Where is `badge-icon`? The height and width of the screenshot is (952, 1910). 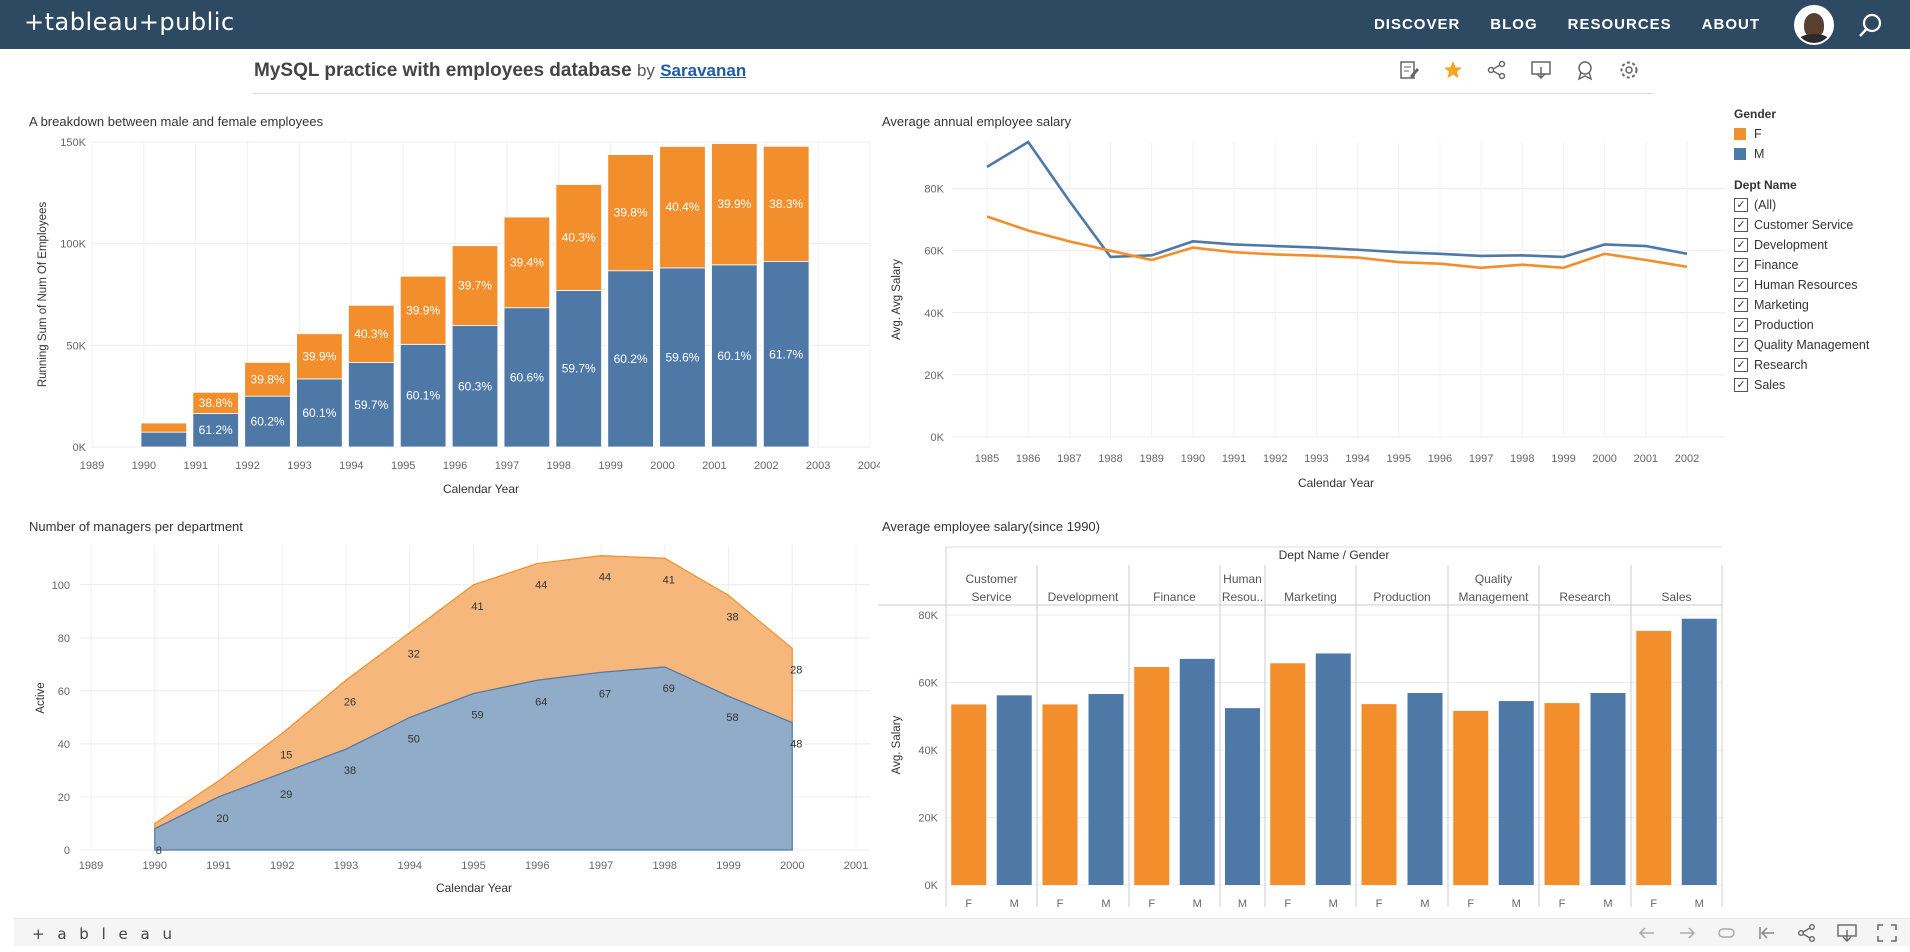 badge-icon is located at coordinates (1585, 70).